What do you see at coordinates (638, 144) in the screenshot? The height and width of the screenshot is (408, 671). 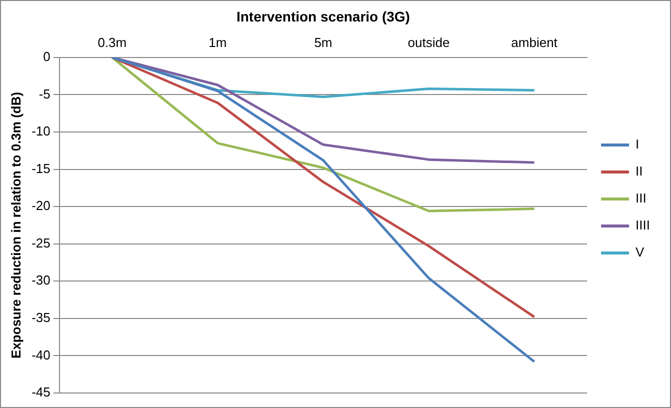 I see `legend-label: I` at bounding box center [638, 144].